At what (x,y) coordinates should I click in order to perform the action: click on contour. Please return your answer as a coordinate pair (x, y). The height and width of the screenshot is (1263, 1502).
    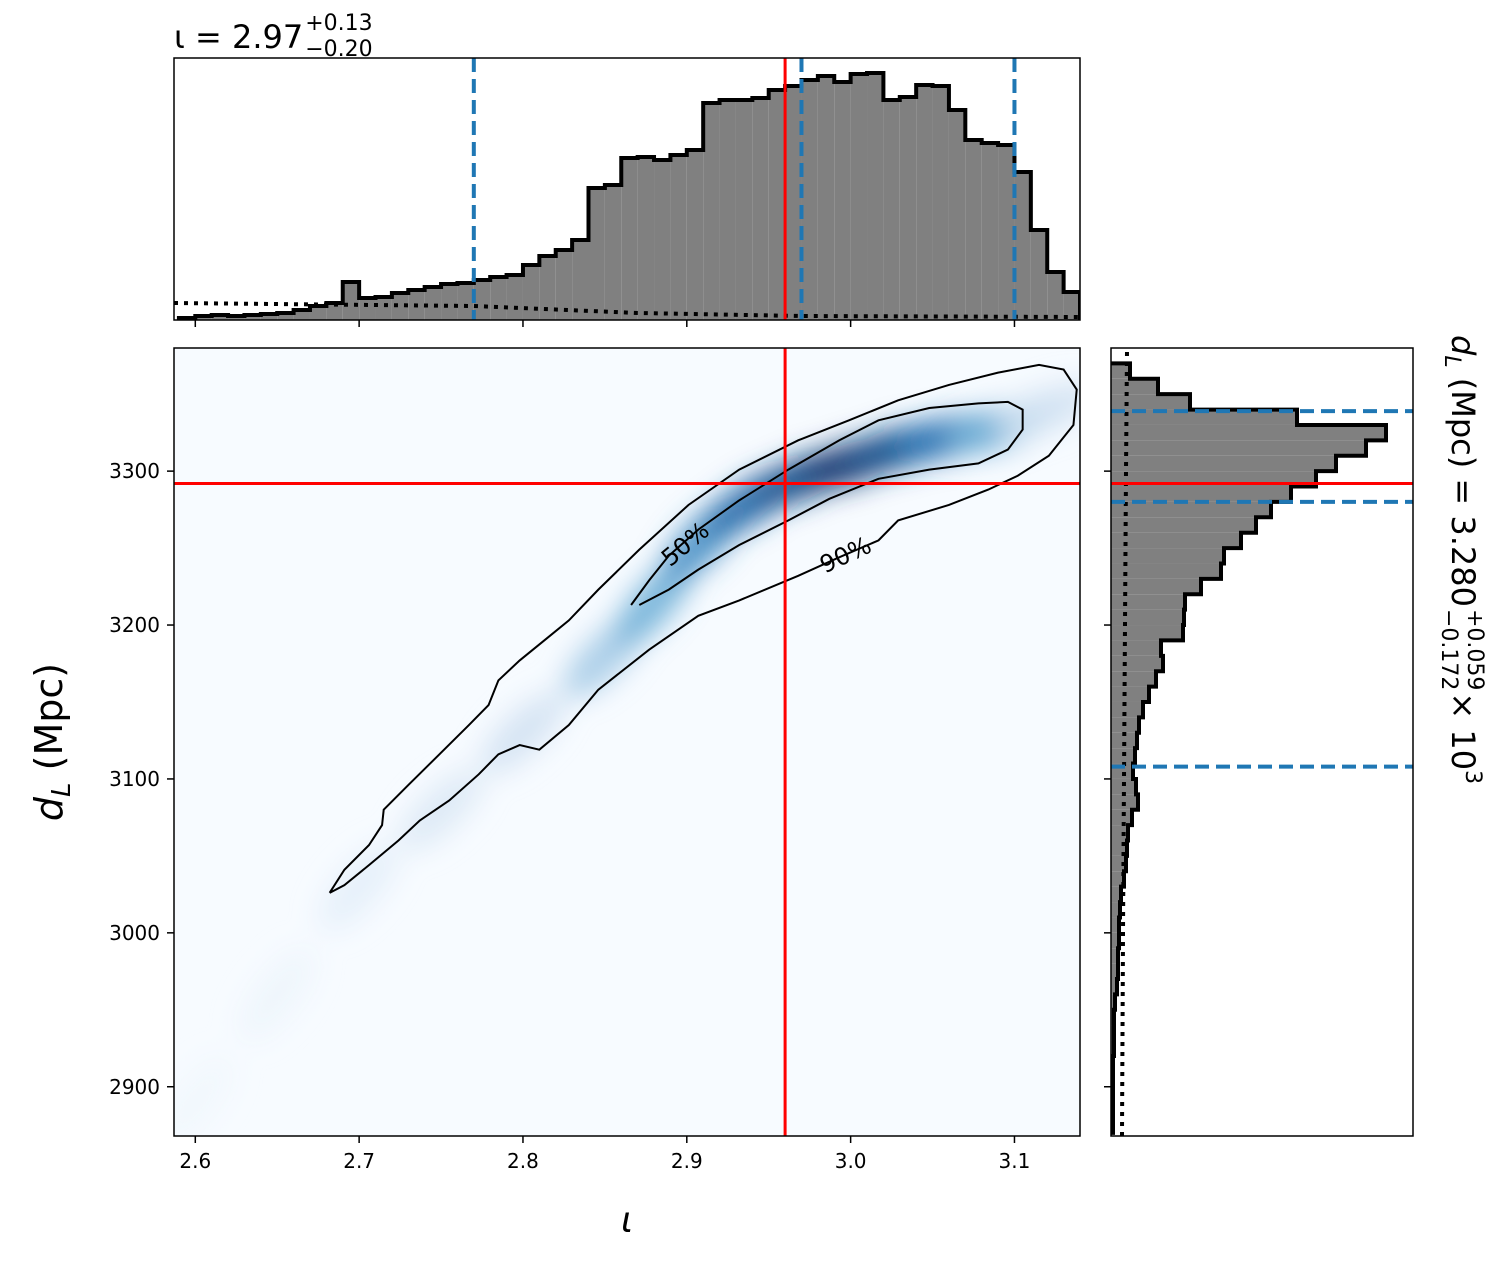
    Looking at the image, I should click on (827, 503).